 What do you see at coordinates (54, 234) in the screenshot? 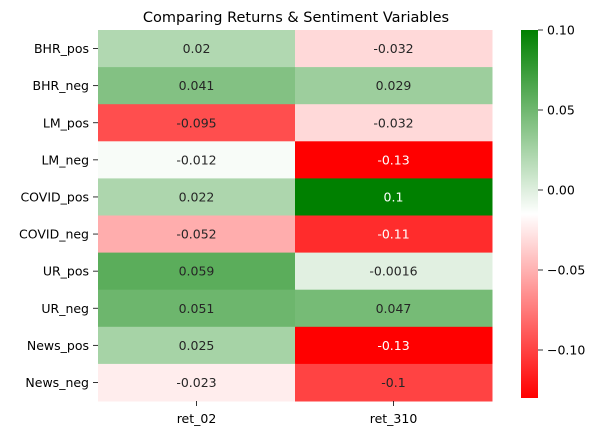
I see `y-tick-label: COVID_neg` at bounding box center [54, 234].